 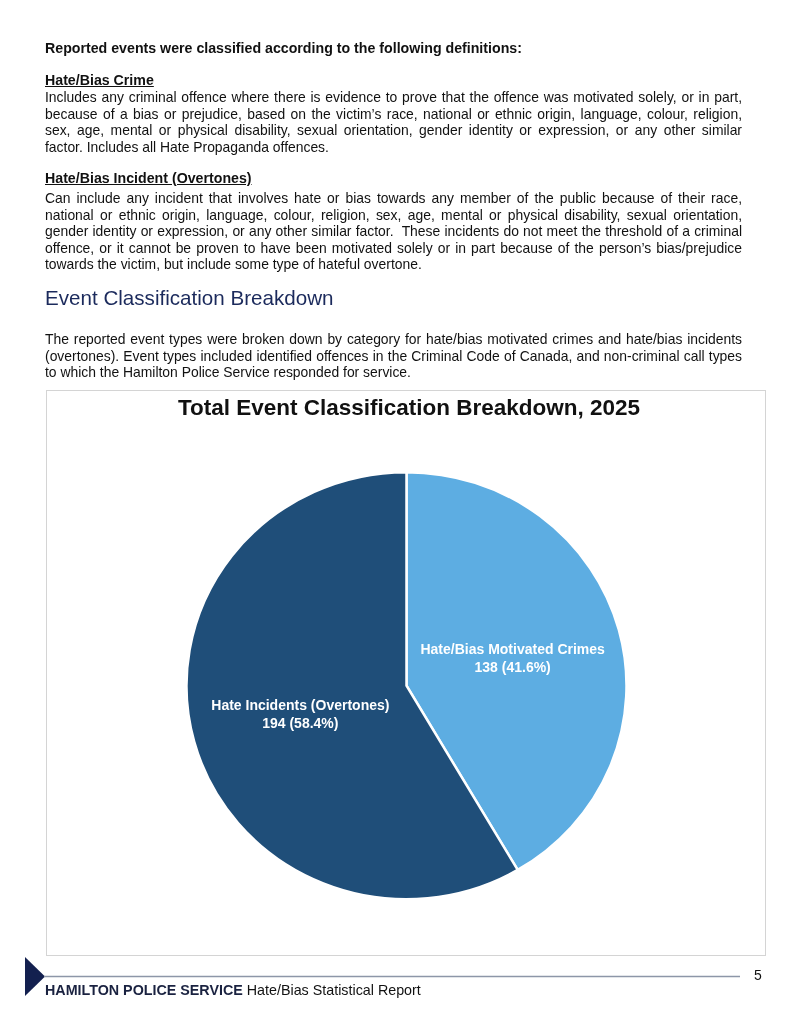 What do you see at coordinates (409, 407) in the screenshot?
I see `chart-title: Total Event Classification Breakdown, 2025` at bounding box center [409, 407].